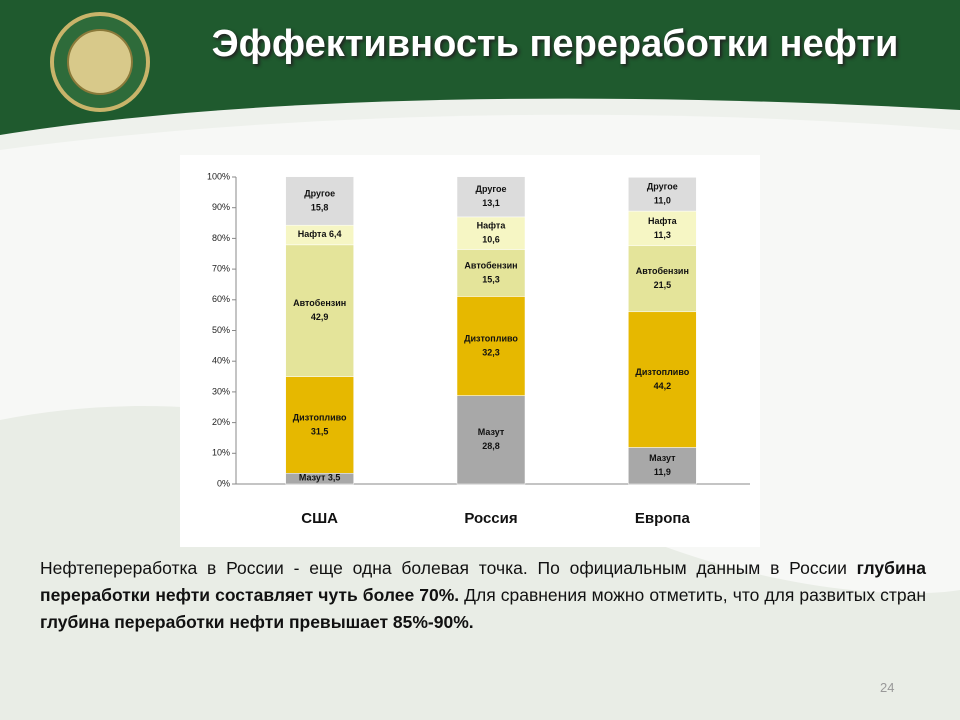 The height and width of the screenshot is (720, 960). What do you see at coordinates (320, 317) in the screenshot?
I see `value-label: 42,9` at bounding box center [320, 317].